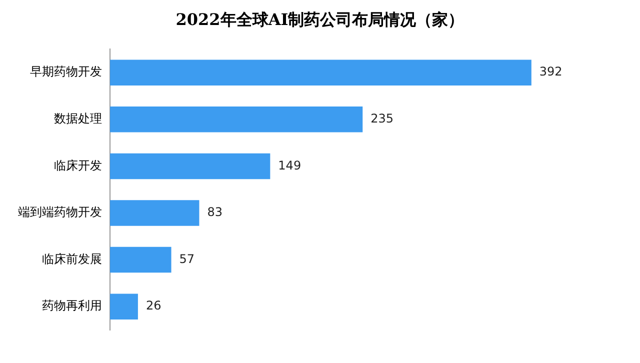 This screenshot has width=640, height=363. Describe the element at coordinates (290, 165) in the screenshot. I see `data-label: 149` at that location.